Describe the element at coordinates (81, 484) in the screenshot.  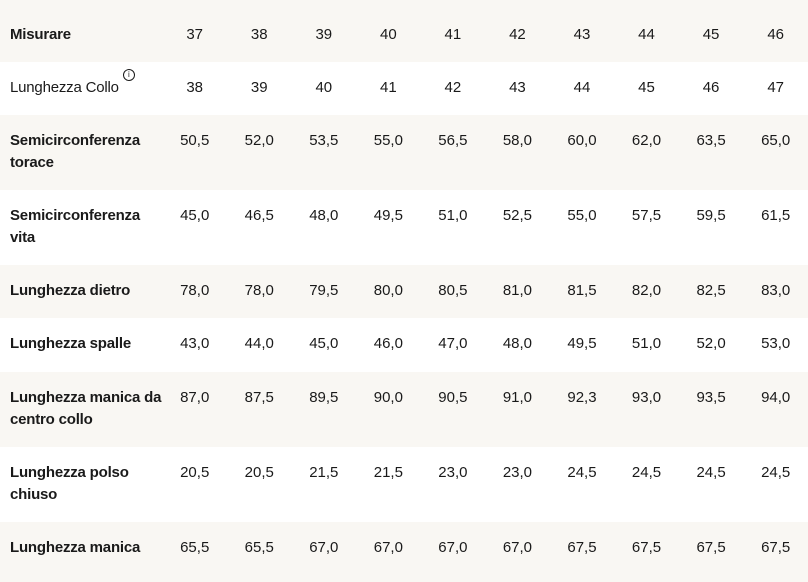
I see `row-label: Lunghezza polso chiuso` at that location.